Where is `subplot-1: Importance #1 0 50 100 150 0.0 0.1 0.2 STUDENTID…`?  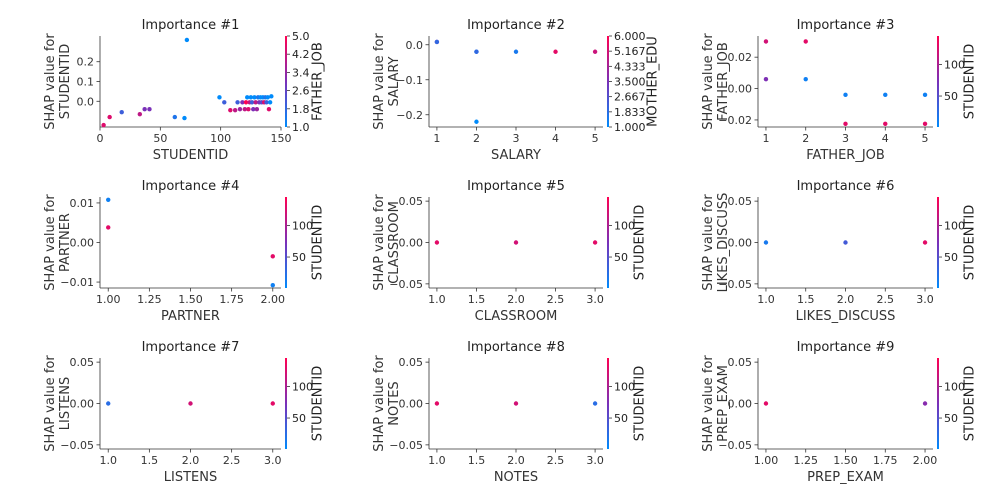
subplot-1: Importance #1 0 50 100 150 0.0 0.1 0.2 STUDENTID… is located at coordinates (184, 90).